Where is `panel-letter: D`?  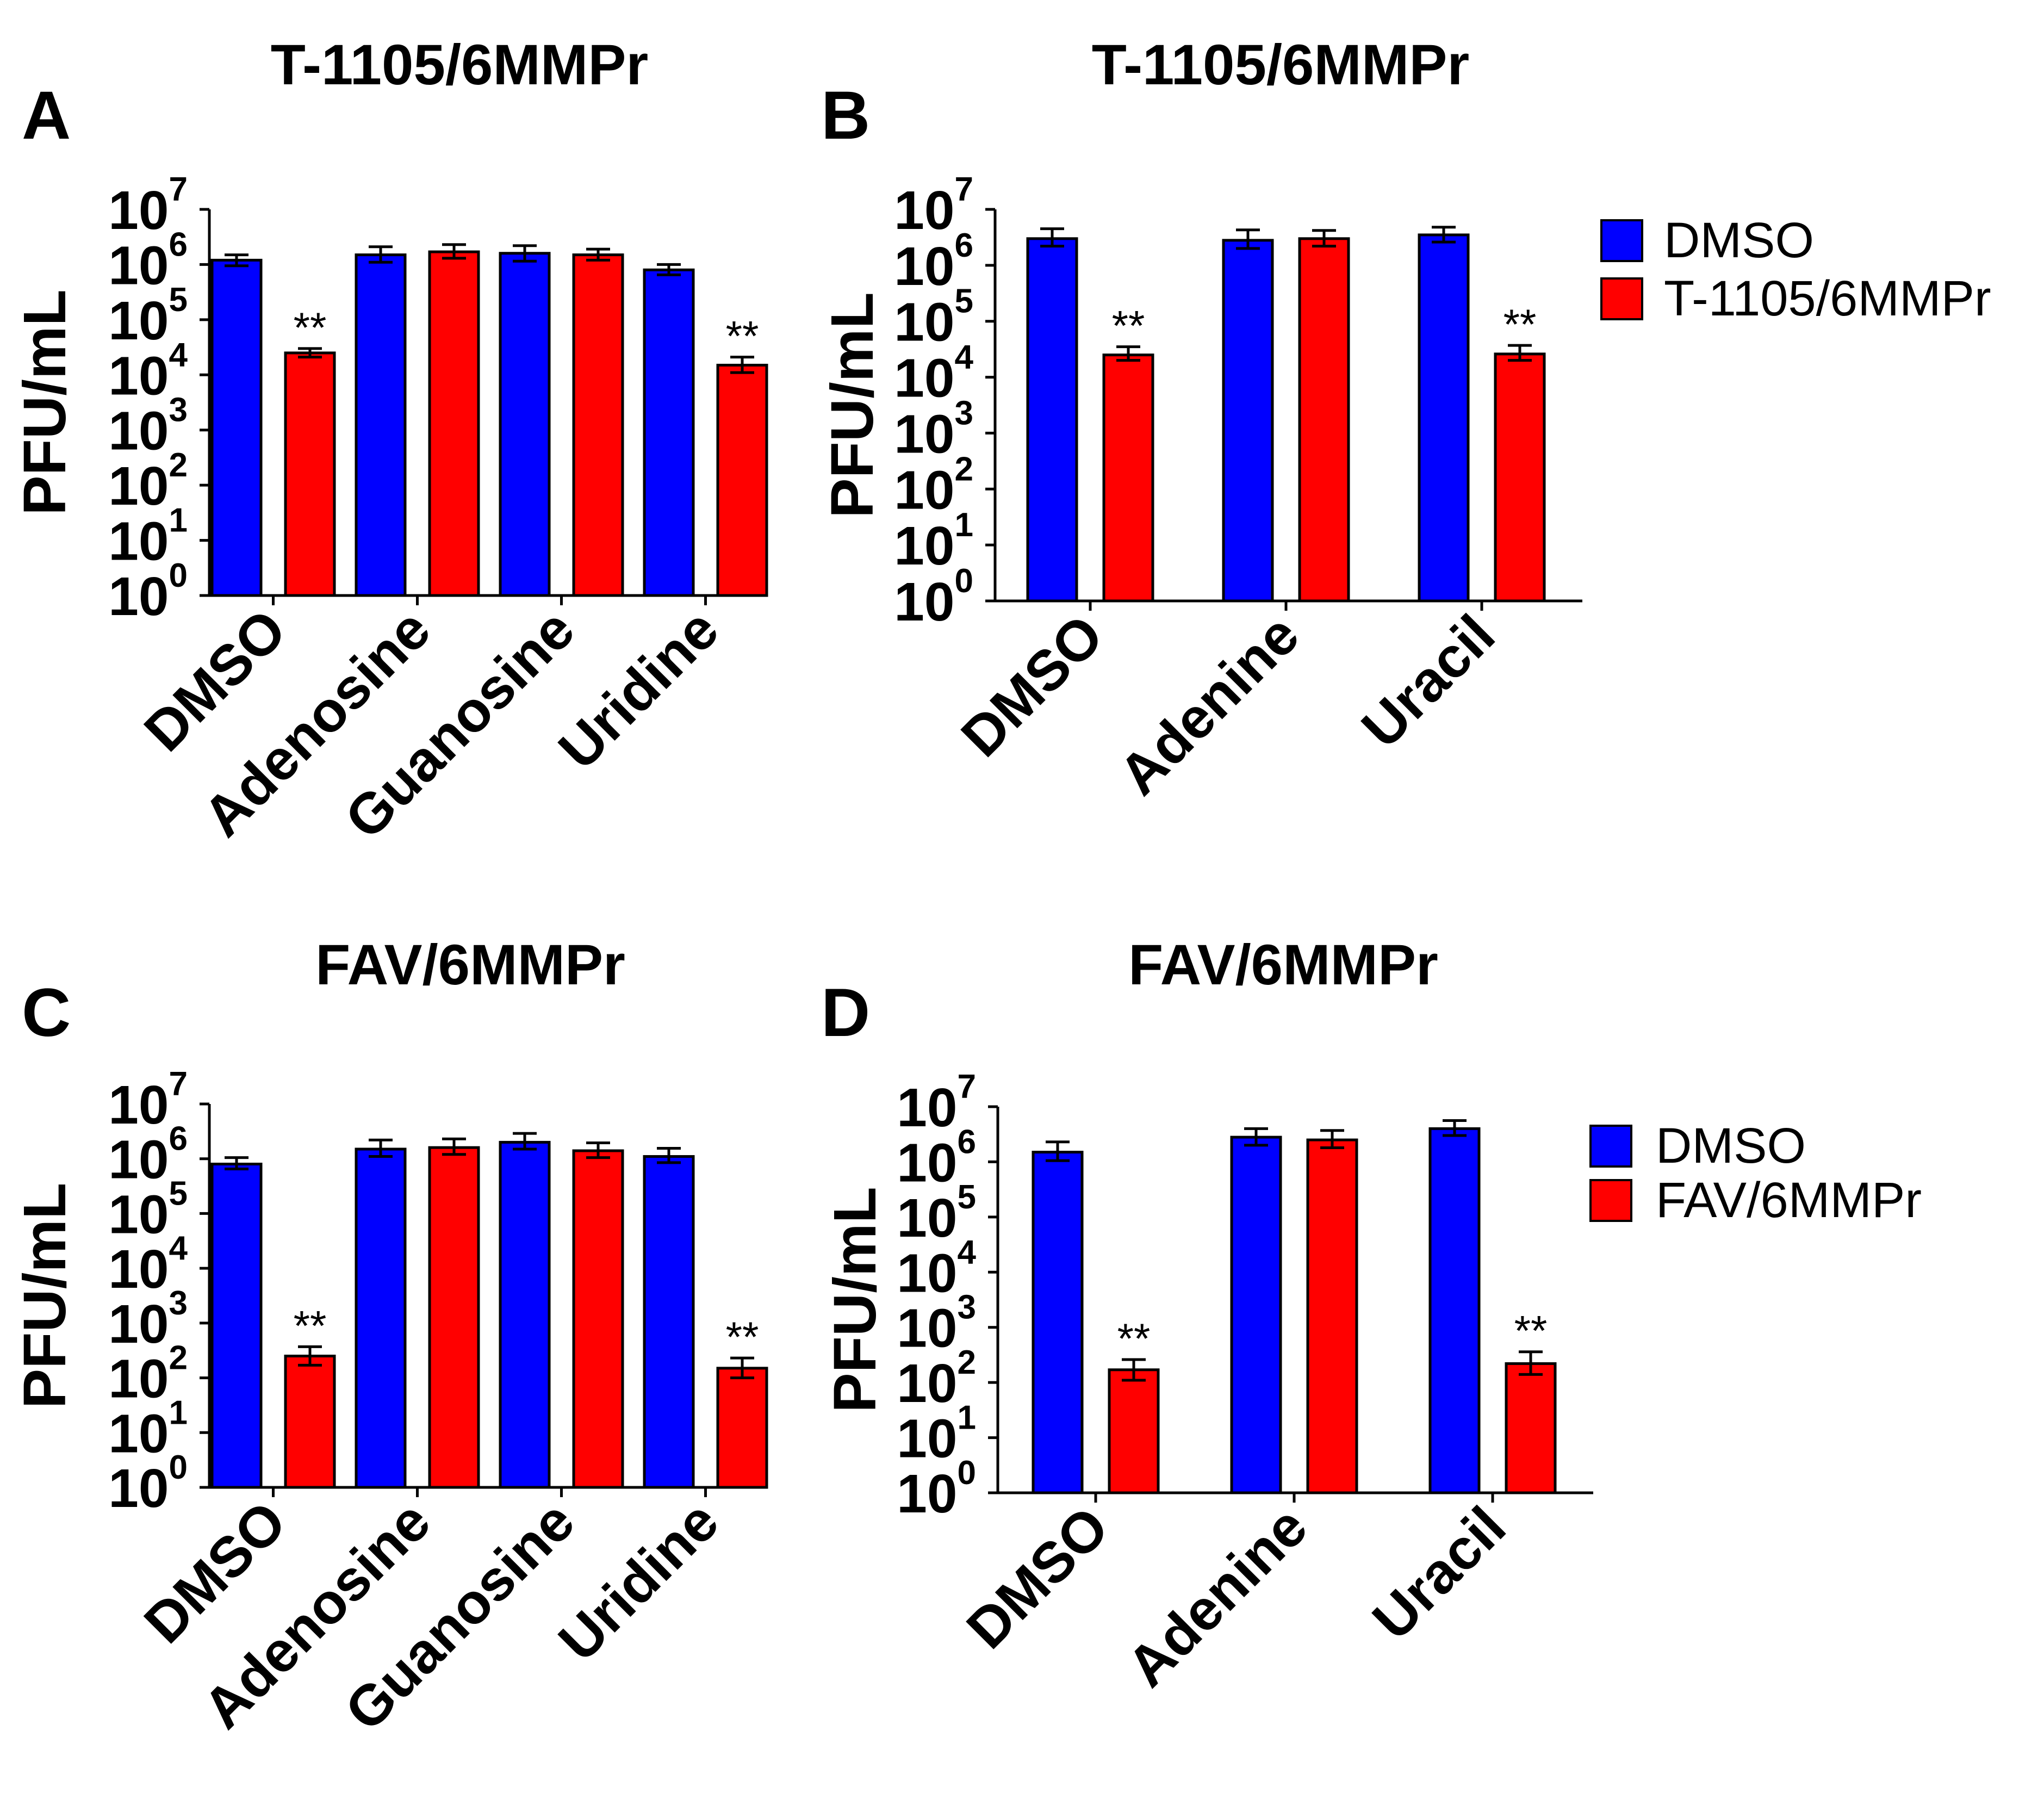
panel-letter: D is located at coordinates (845, 1013).